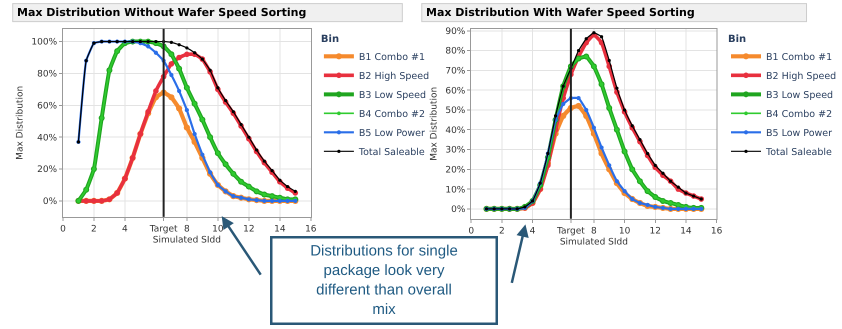  I want to click on text: Distributions for single package look very different than overall mix, so click(384, 280).